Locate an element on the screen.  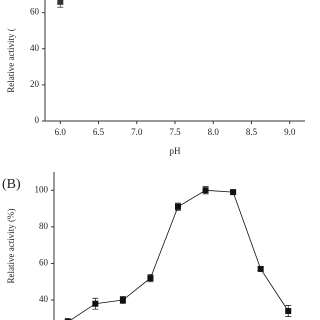
x-tick-label: 7.0 is located at coordinates (137, 132).